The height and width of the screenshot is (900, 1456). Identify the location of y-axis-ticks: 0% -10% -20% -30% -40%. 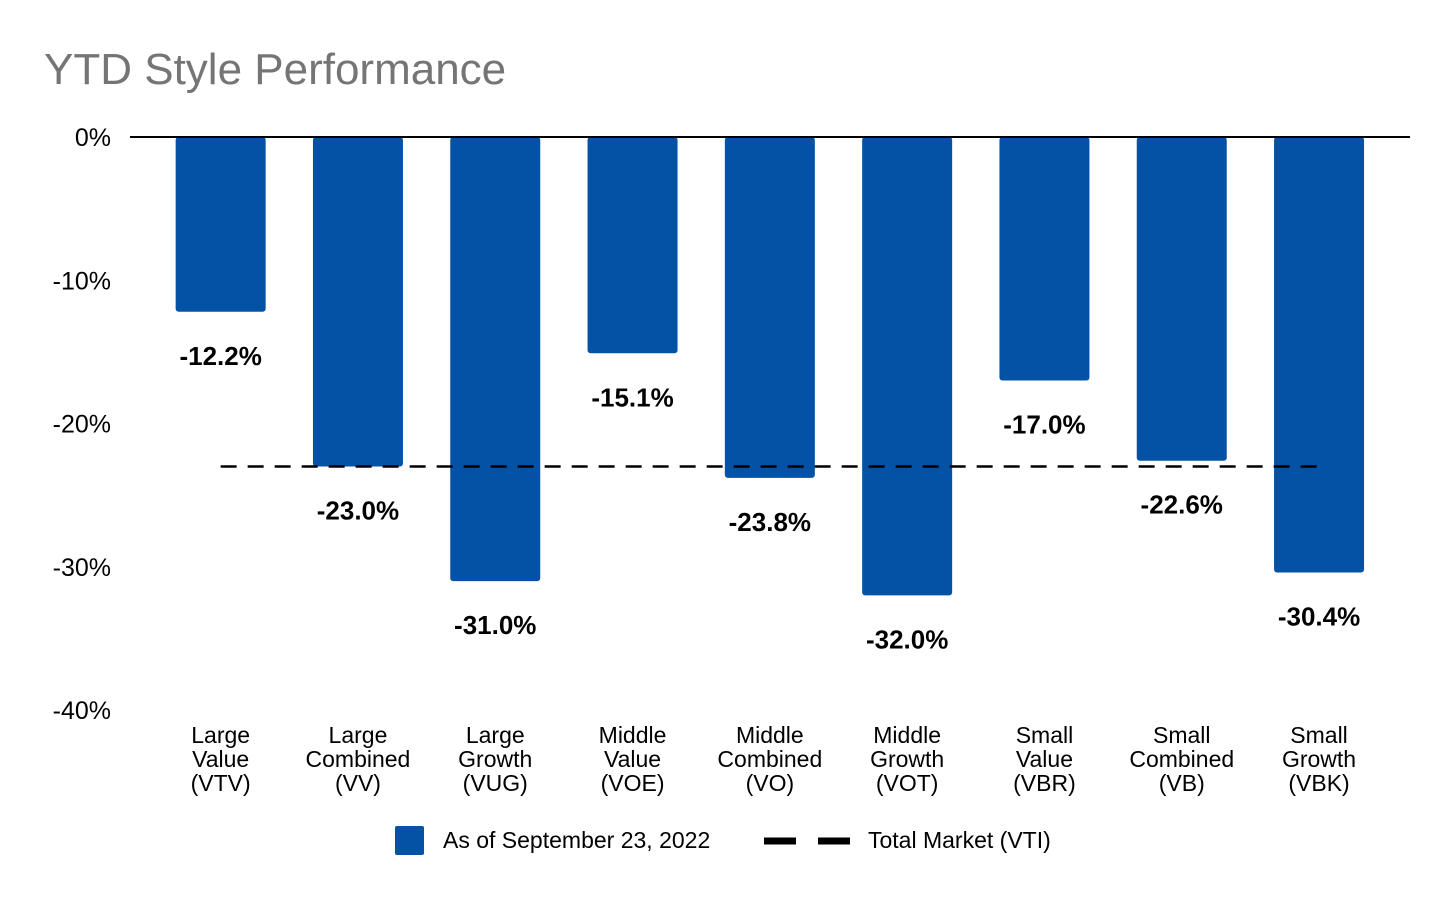
(82, 424).